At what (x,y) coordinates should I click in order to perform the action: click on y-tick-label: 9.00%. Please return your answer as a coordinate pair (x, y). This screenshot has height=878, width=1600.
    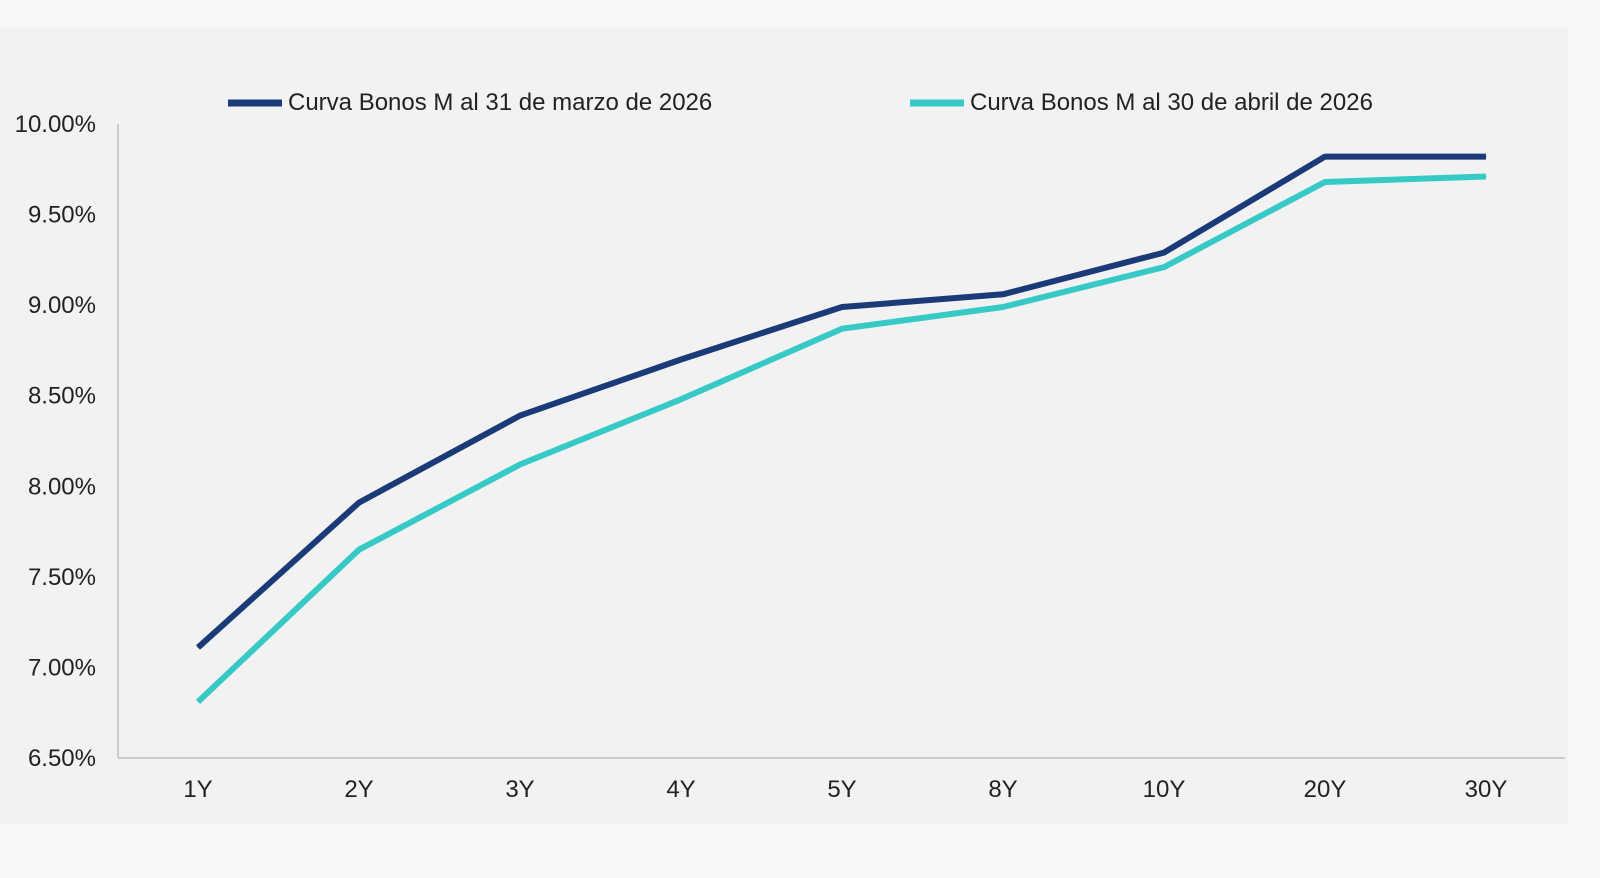
    Looking at the image, I should click on (62, 305).